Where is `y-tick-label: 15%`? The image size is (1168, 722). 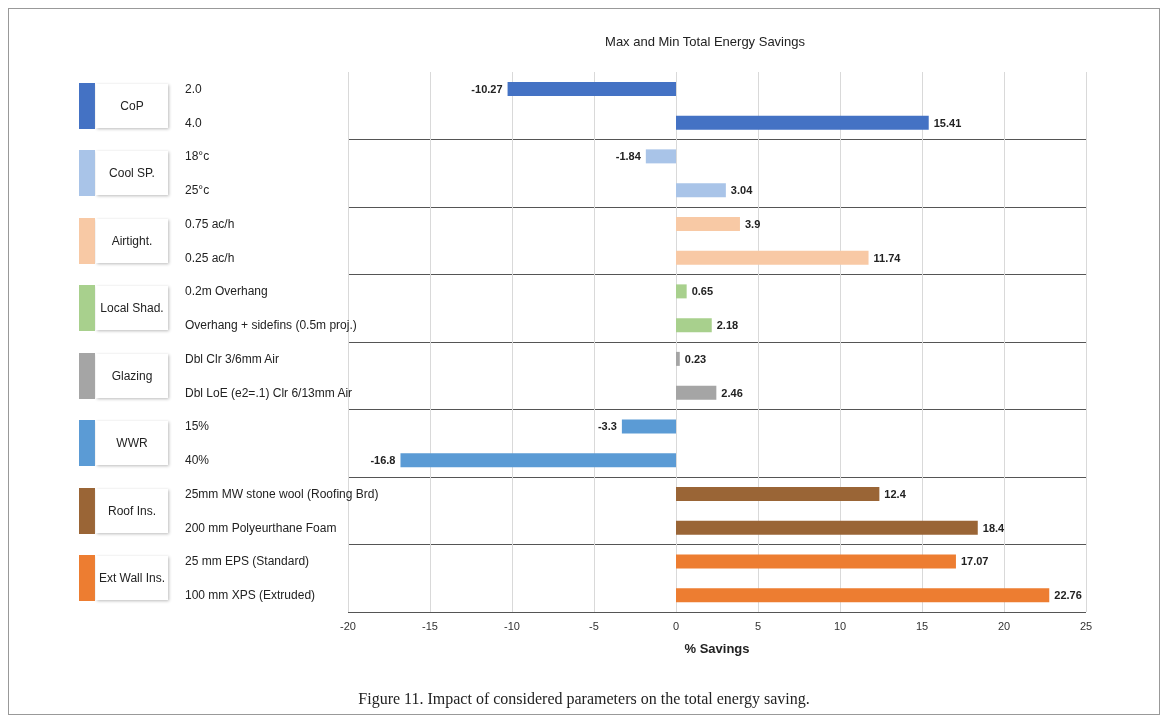
y-tick-label: 15% is located at coordinates (197, 426).